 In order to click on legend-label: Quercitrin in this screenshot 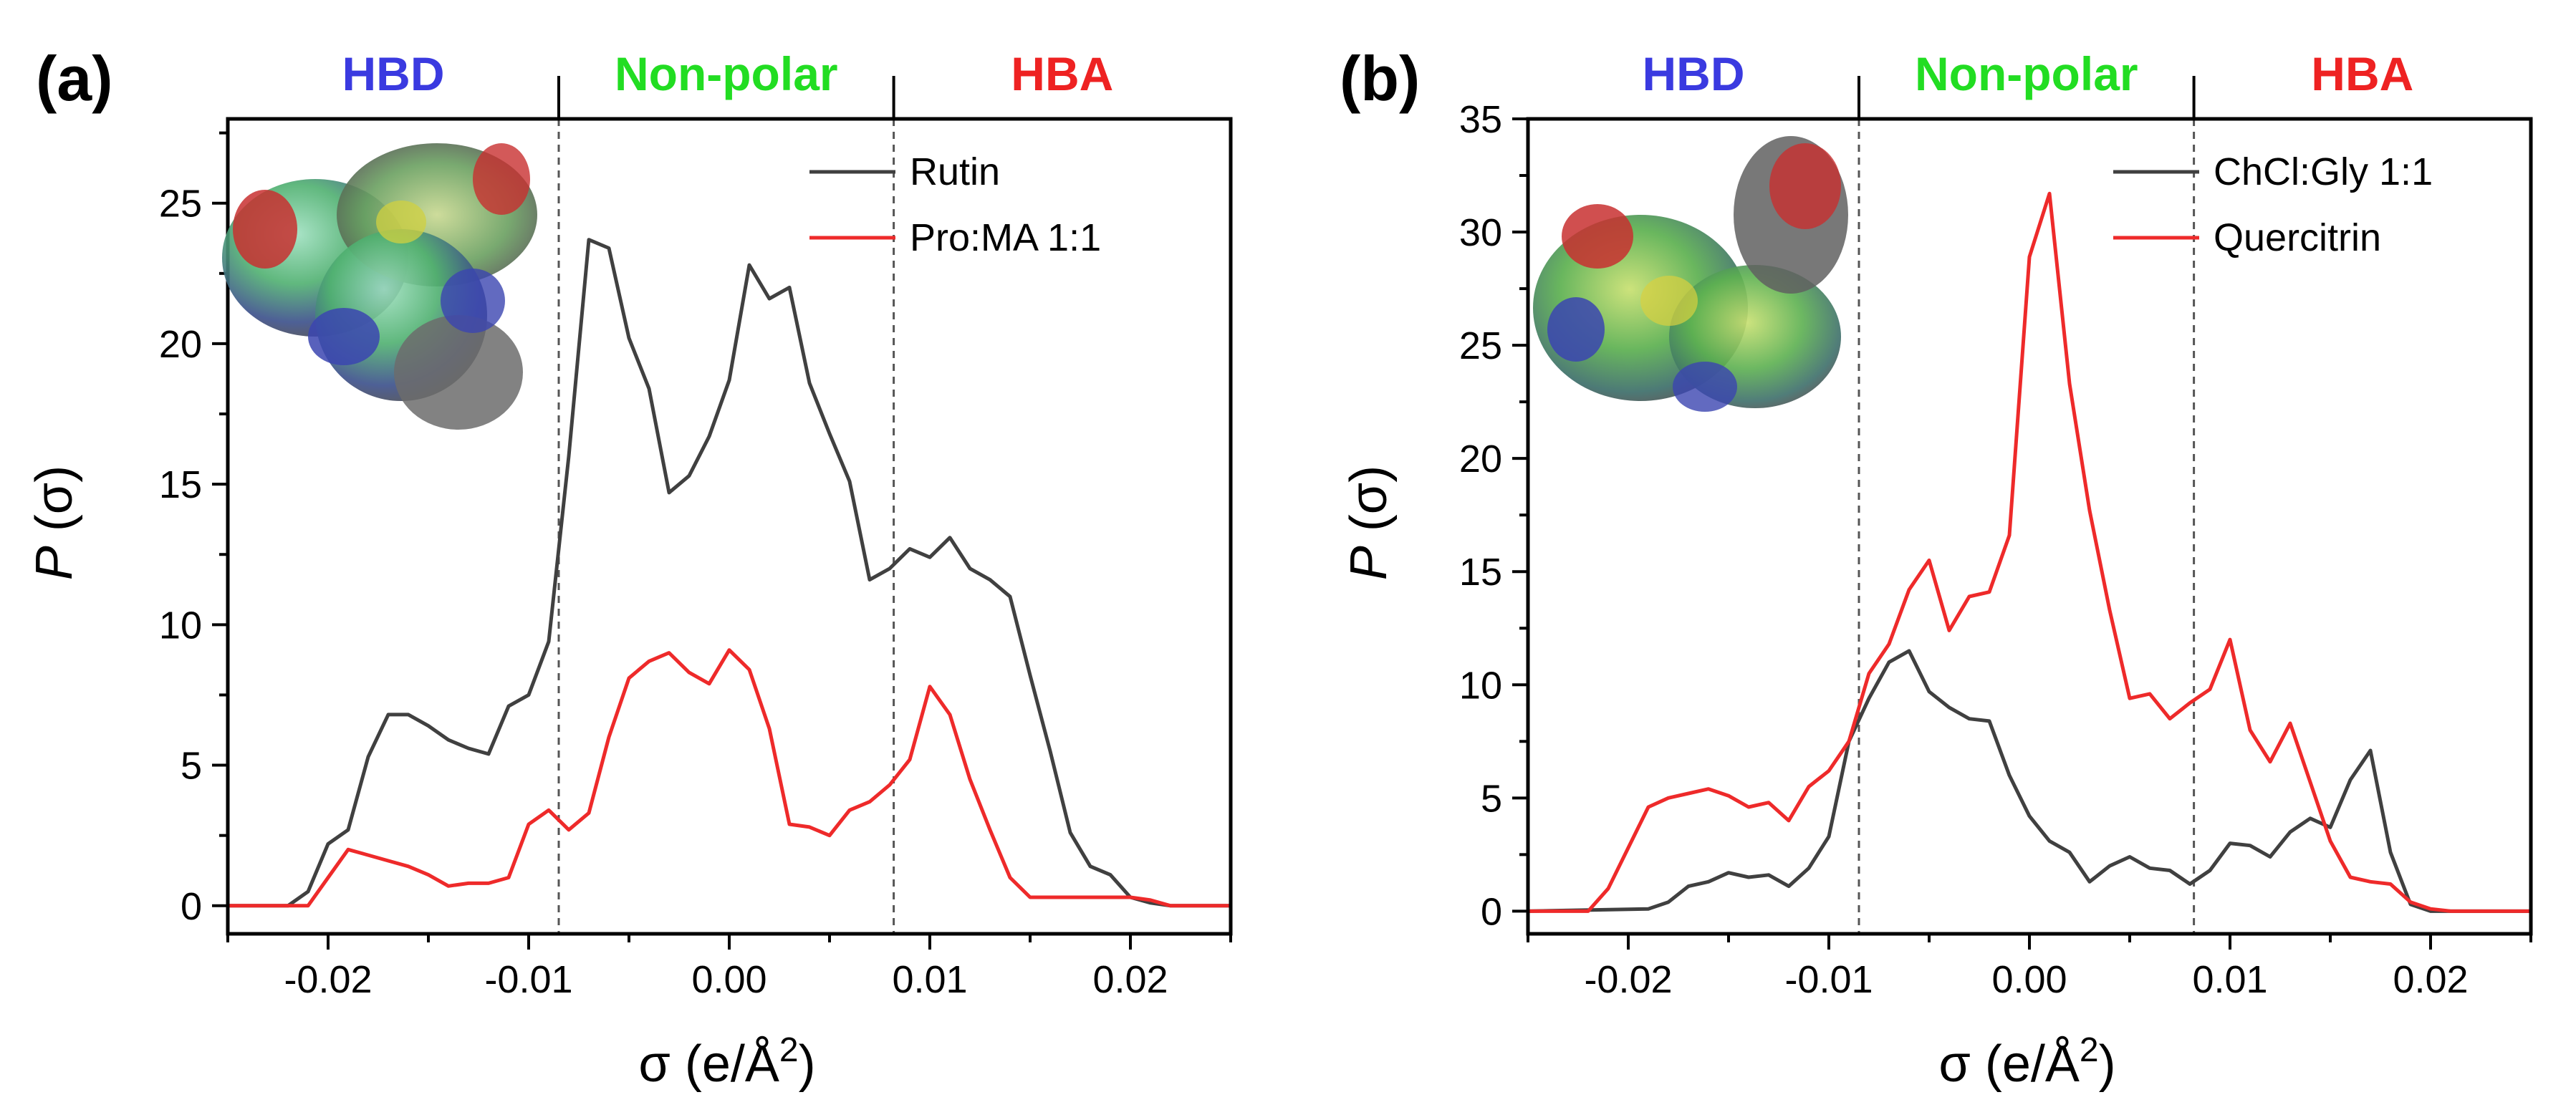, I will do `click(2297, 237)`.